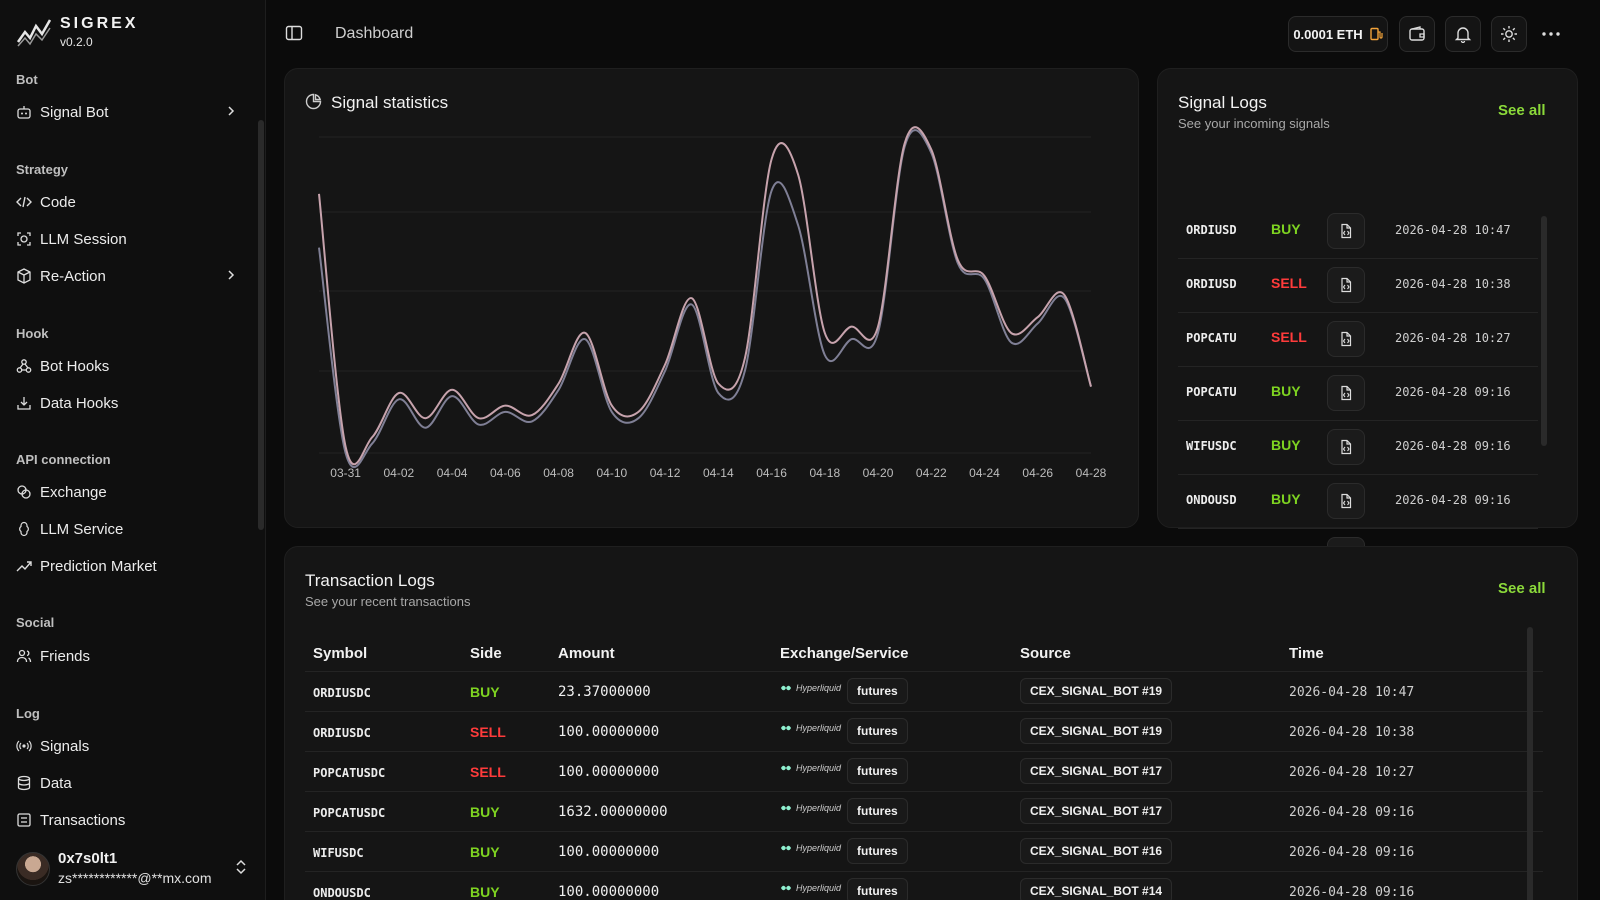  I want to click on signal-symbol: POPCATU, so click(1211, 392).